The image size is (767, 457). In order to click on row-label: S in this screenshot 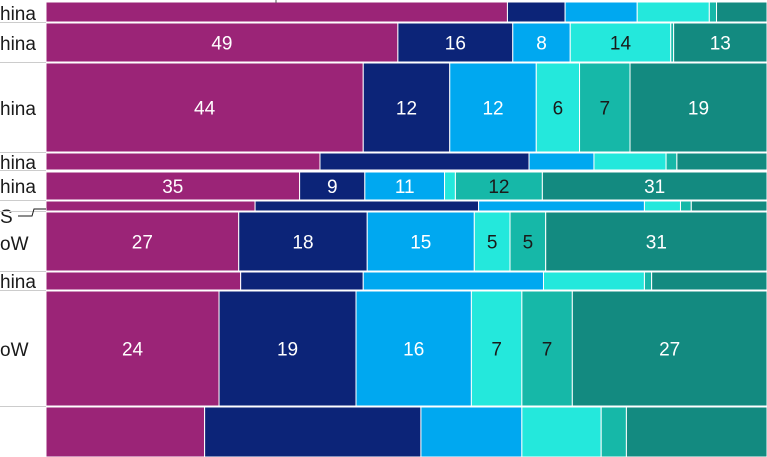, I will do `click(6, 217)`.